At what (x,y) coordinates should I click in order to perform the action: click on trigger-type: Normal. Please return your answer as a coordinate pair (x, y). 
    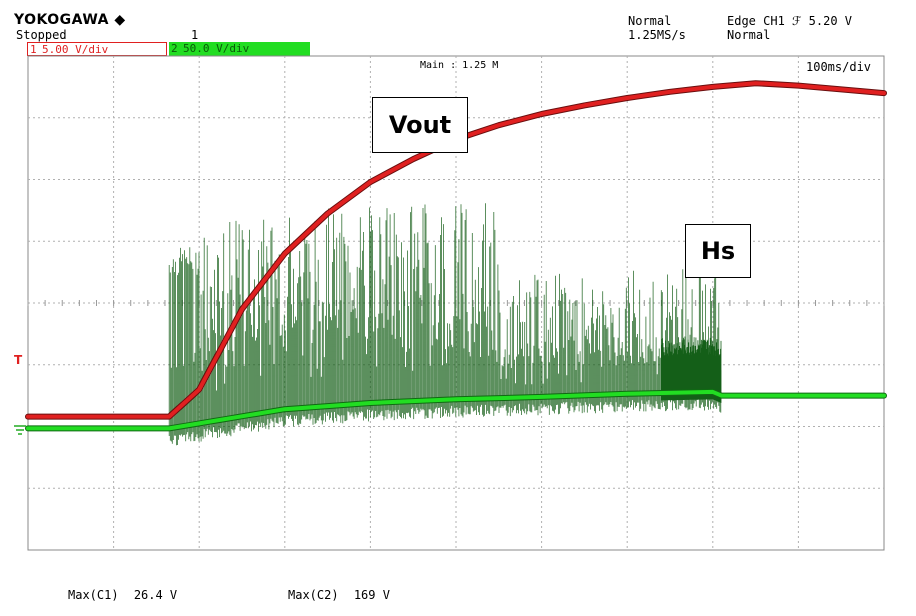
    Looking at the image, I should click on (749, 35).